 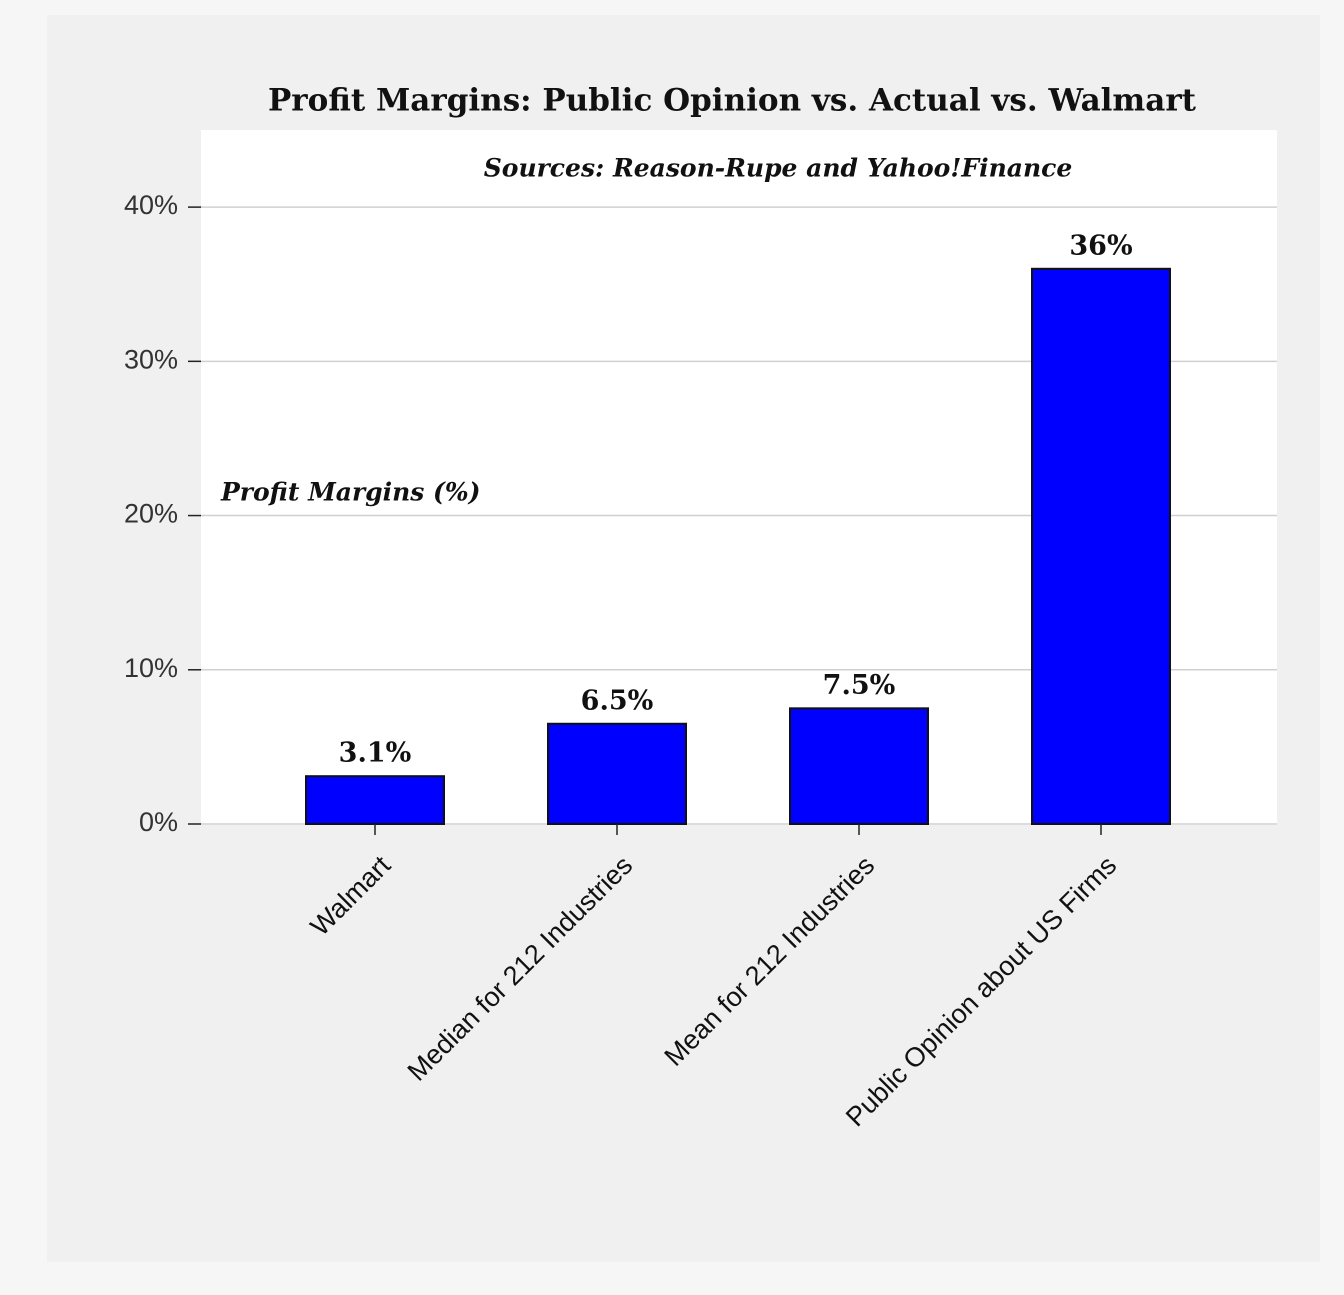 What do you see at coordinates (158, 822) in the screenshot?
I see `y-tick-label: 0%` at bounding box center [158, 822].